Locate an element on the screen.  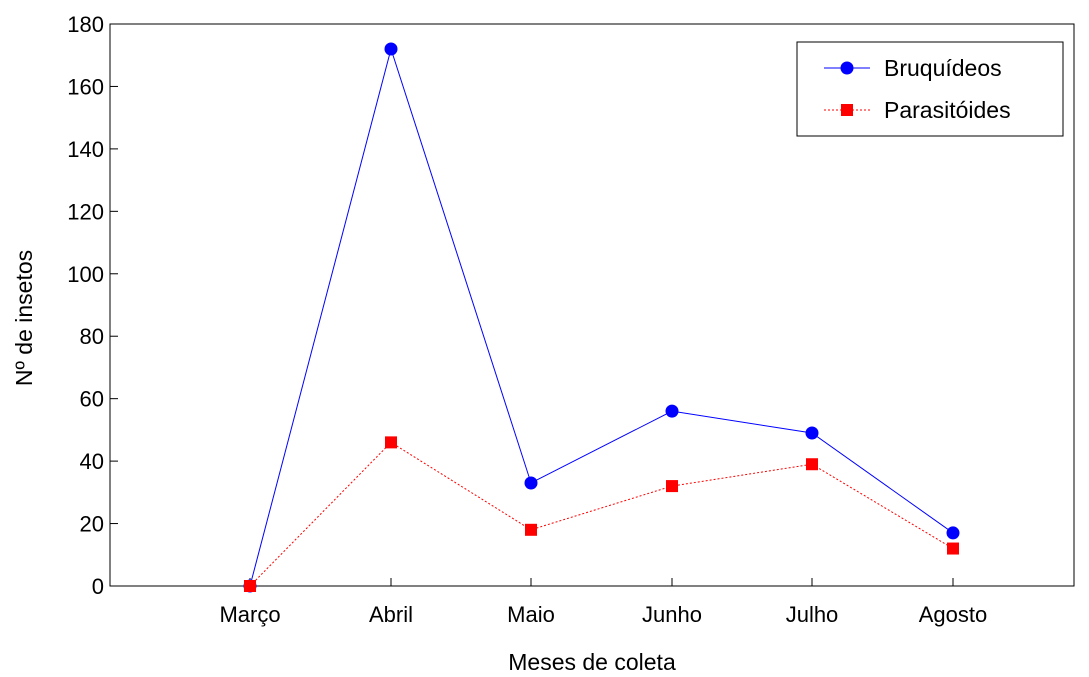
y-tick-label: 140 is located at coordinates (85, 149).